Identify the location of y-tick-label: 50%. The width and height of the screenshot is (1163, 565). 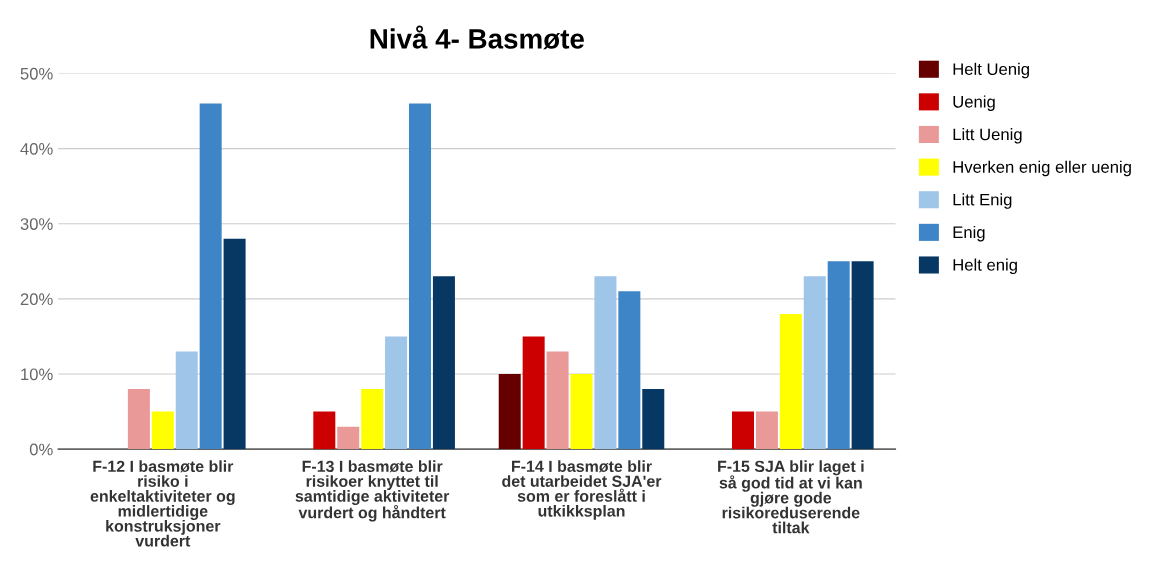
(36, 73).